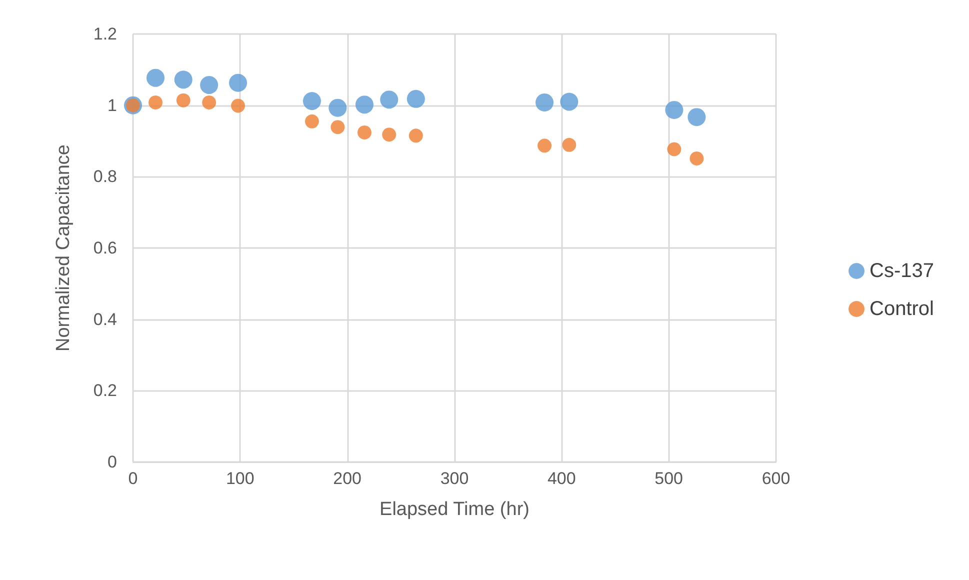 The width and height of the screenshot is (969, 580). Describe the element at coordinates (105, 248) in the screenshot. I see `y-tick-label: 0.6` at that location.